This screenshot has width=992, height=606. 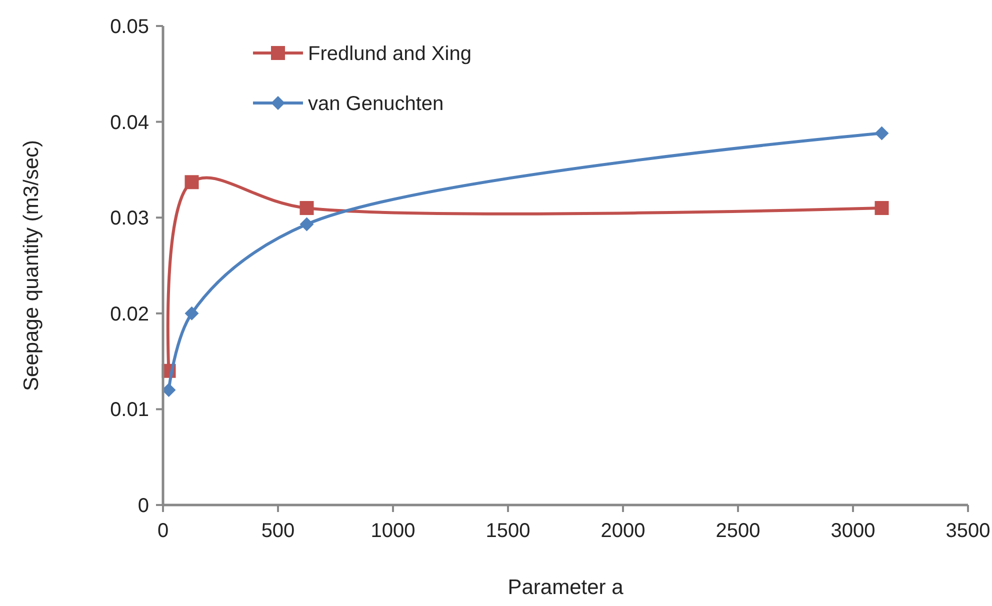 What do you see at coordinates (508, 531) in the screenshot?
I see `x-tick-label: 1500` at bounding box center [508, 531].